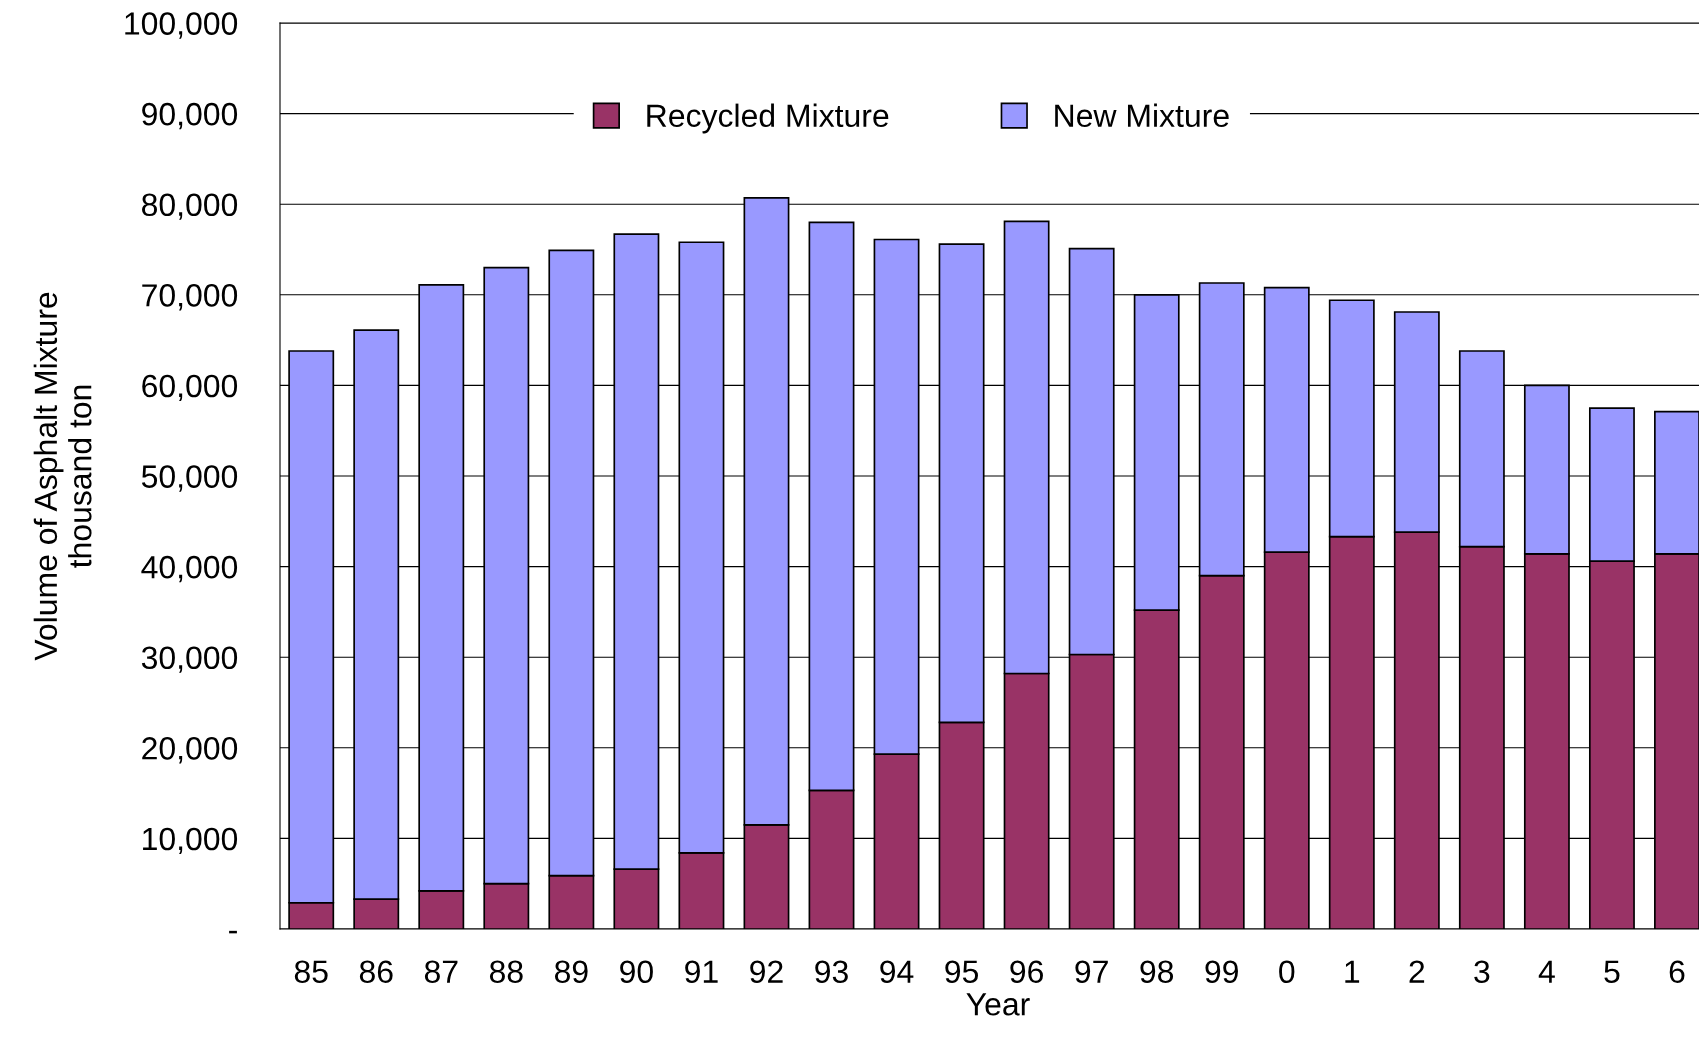  What do you see at coordinates (1157, 972) in the screenshot?
I see `x-tick-label: 98` at bounding box center [1157, 972].